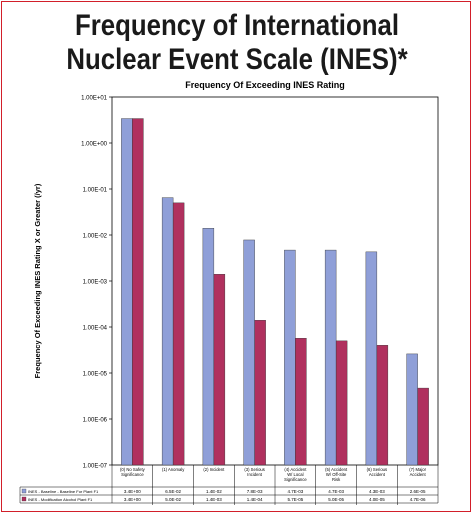  I want to click on value-label-1-3: 1.4E-04, so click(255, 499).